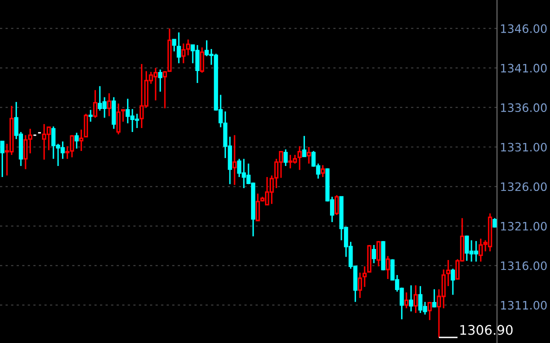 The image size is (550, 343). I want to click on y-tick-label: 1316.00, so click(524, 265).